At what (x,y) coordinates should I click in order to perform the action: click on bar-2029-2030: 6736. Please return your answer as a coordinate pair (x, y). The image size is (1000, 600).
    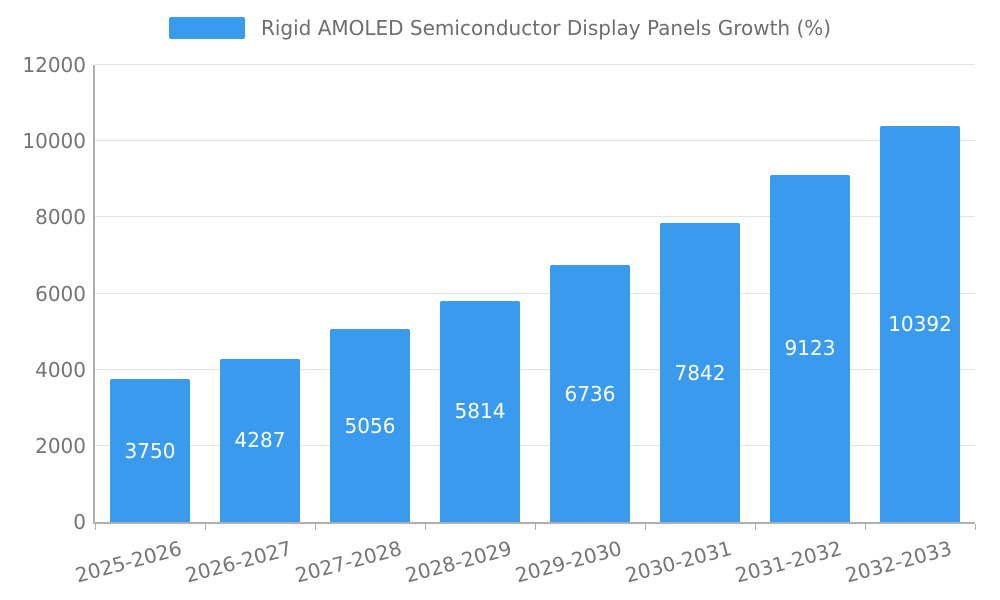
    Looking at the image, I should click on (590, 393).